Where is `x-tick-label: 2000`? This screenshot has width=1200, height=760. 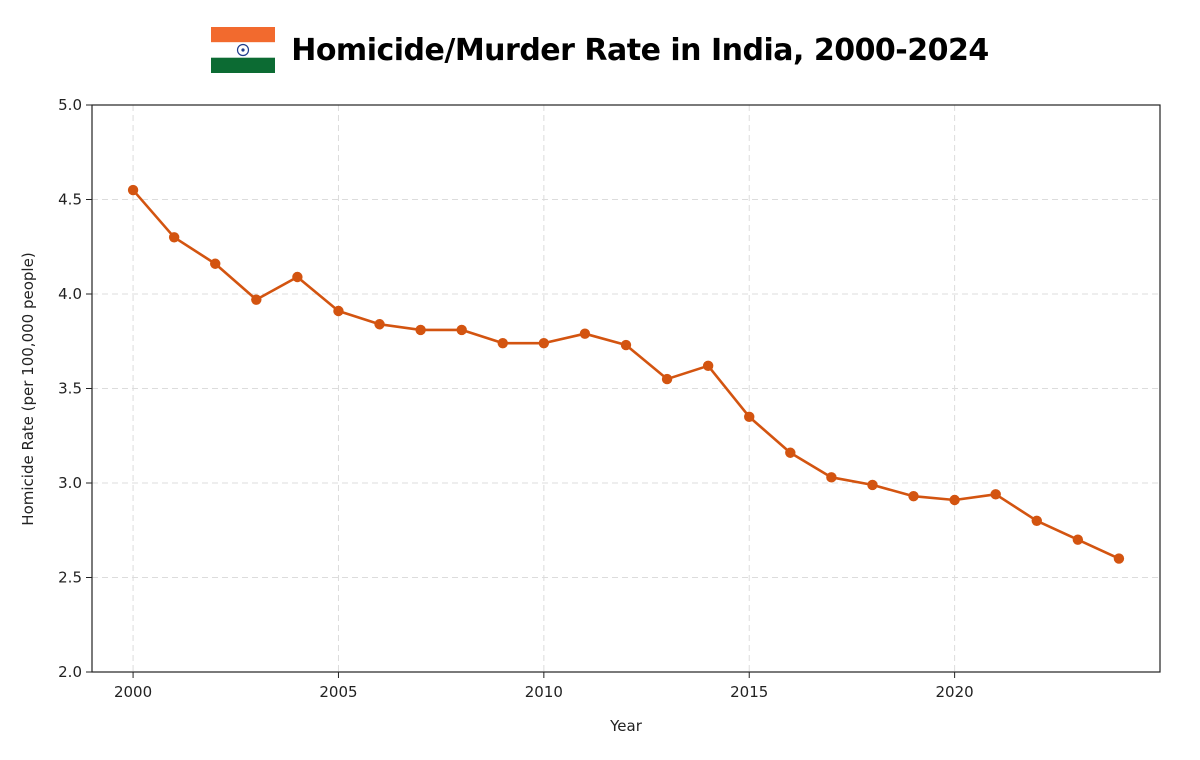
x-tick-label: 2000 is located at coordinates (133, 692).